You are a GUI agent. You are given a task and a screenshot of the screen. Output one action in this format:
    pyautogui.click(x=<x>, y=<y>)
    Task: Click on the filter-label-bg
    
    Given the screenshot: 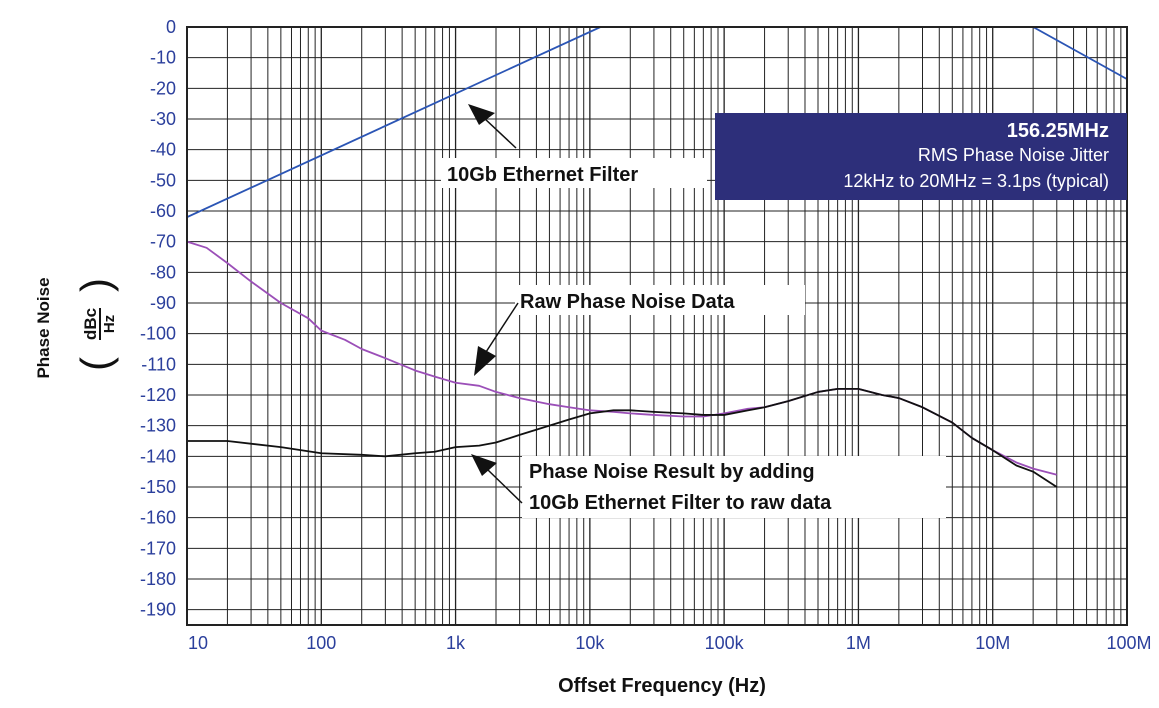 What is the action you would take?
    pyautogui.click(x=574, y=173)
    